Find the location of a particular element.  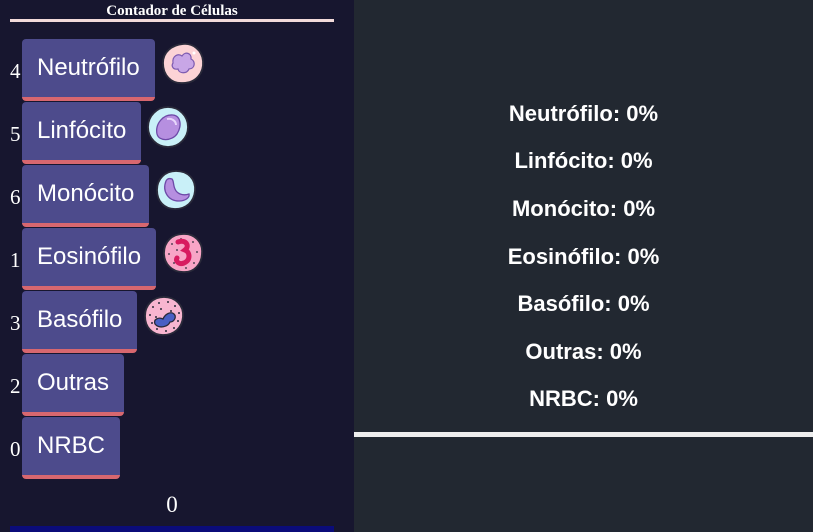

other-button: Outras is located at coordinates (73, 385).